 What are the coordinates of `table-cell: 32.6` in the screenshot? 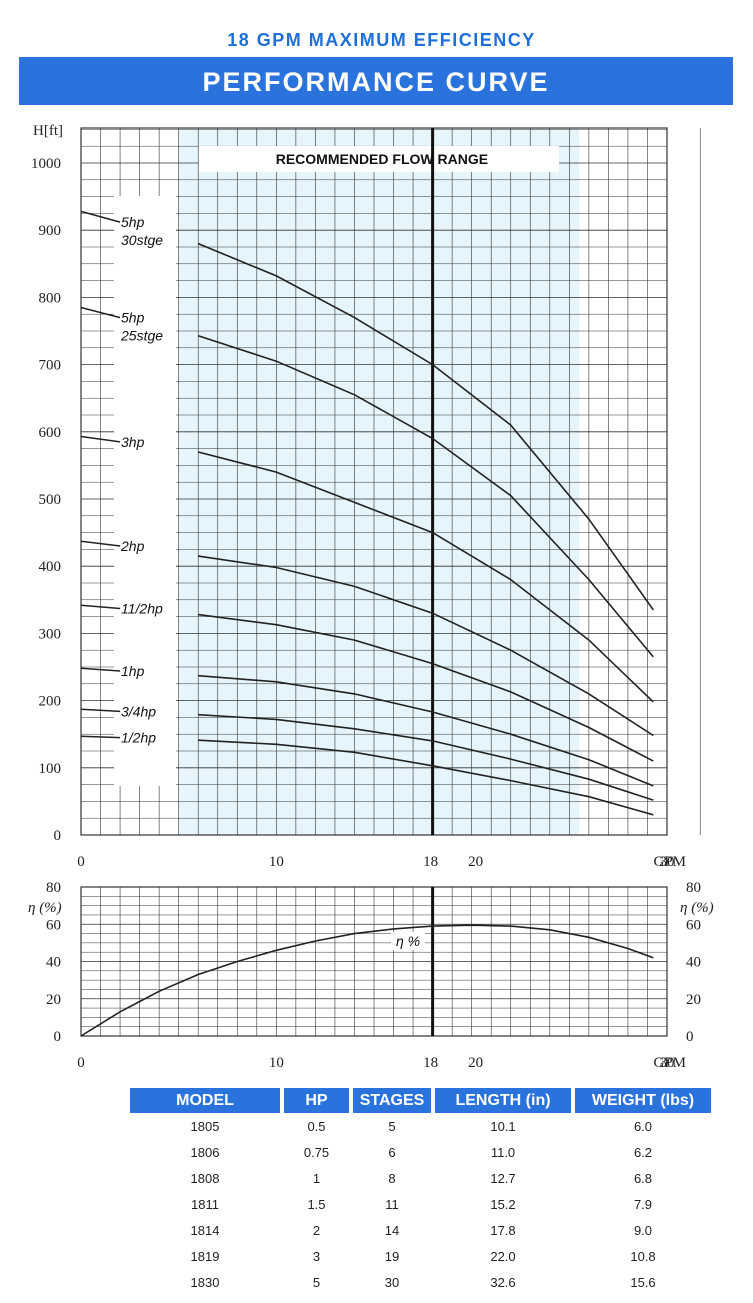 It's located at (503, 1282).